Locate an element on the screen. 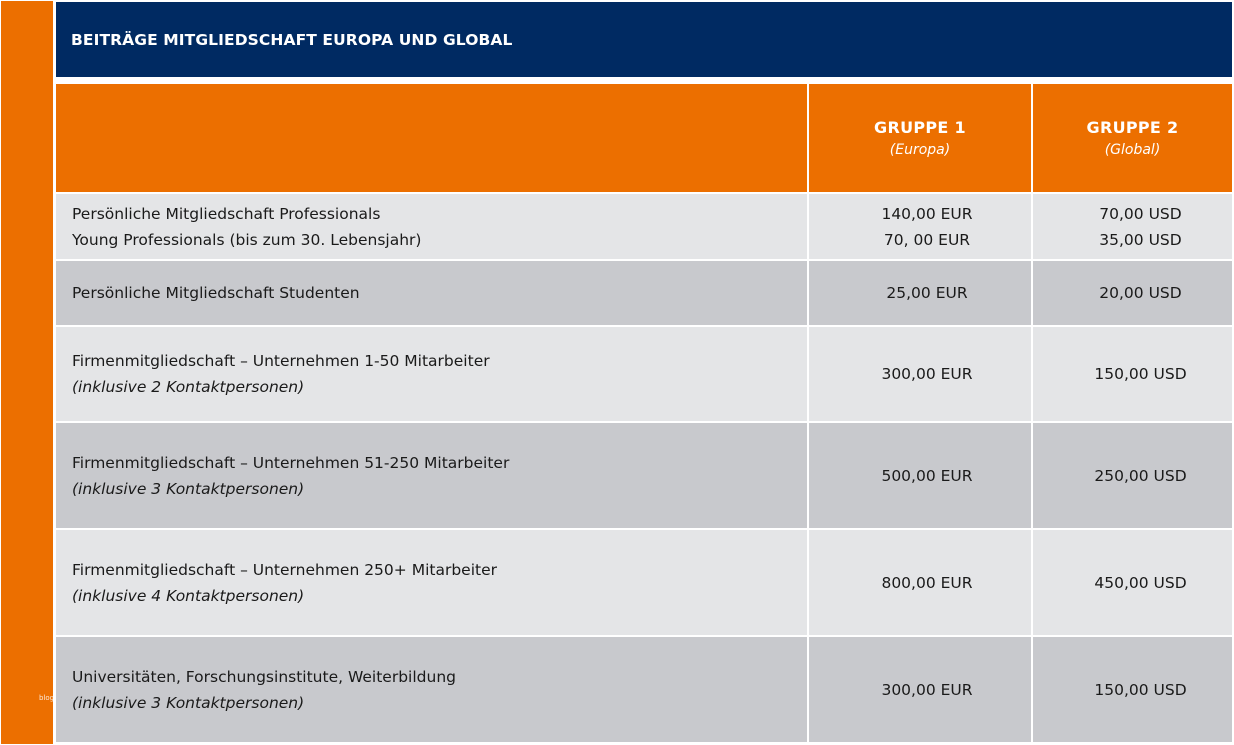 The height and width of the screenshot is (745, 1234). group2-value: 450,00 USD is located at coordinates (1140, 582).